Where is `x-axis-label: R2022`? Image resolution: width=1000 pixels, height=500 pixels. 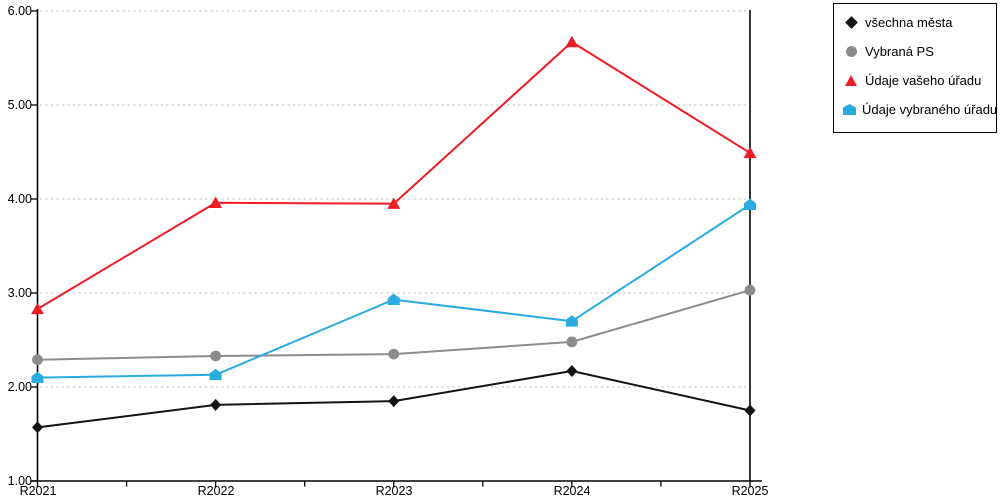 x-axis-label: R2022 is located at coordinates (216, 491).